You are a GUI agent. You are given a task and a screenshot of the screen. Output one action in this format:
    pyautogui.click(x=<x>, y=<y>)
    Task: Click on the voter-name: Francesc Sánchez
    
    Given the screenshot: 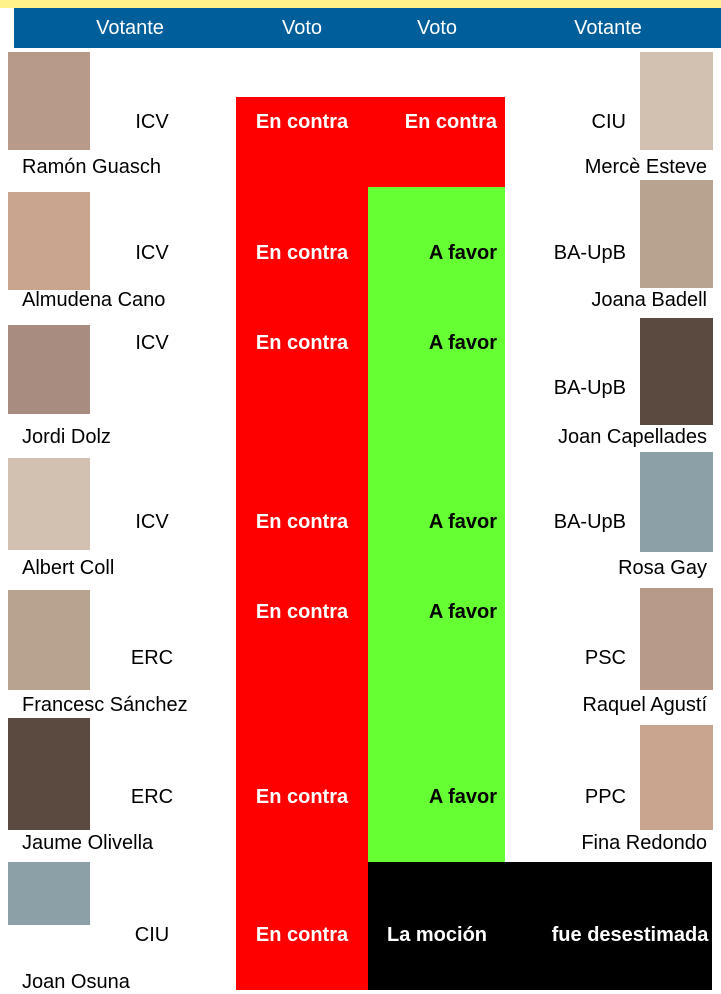 What is the action you would take?
    pyautogui.click(x=105, y=705)
    